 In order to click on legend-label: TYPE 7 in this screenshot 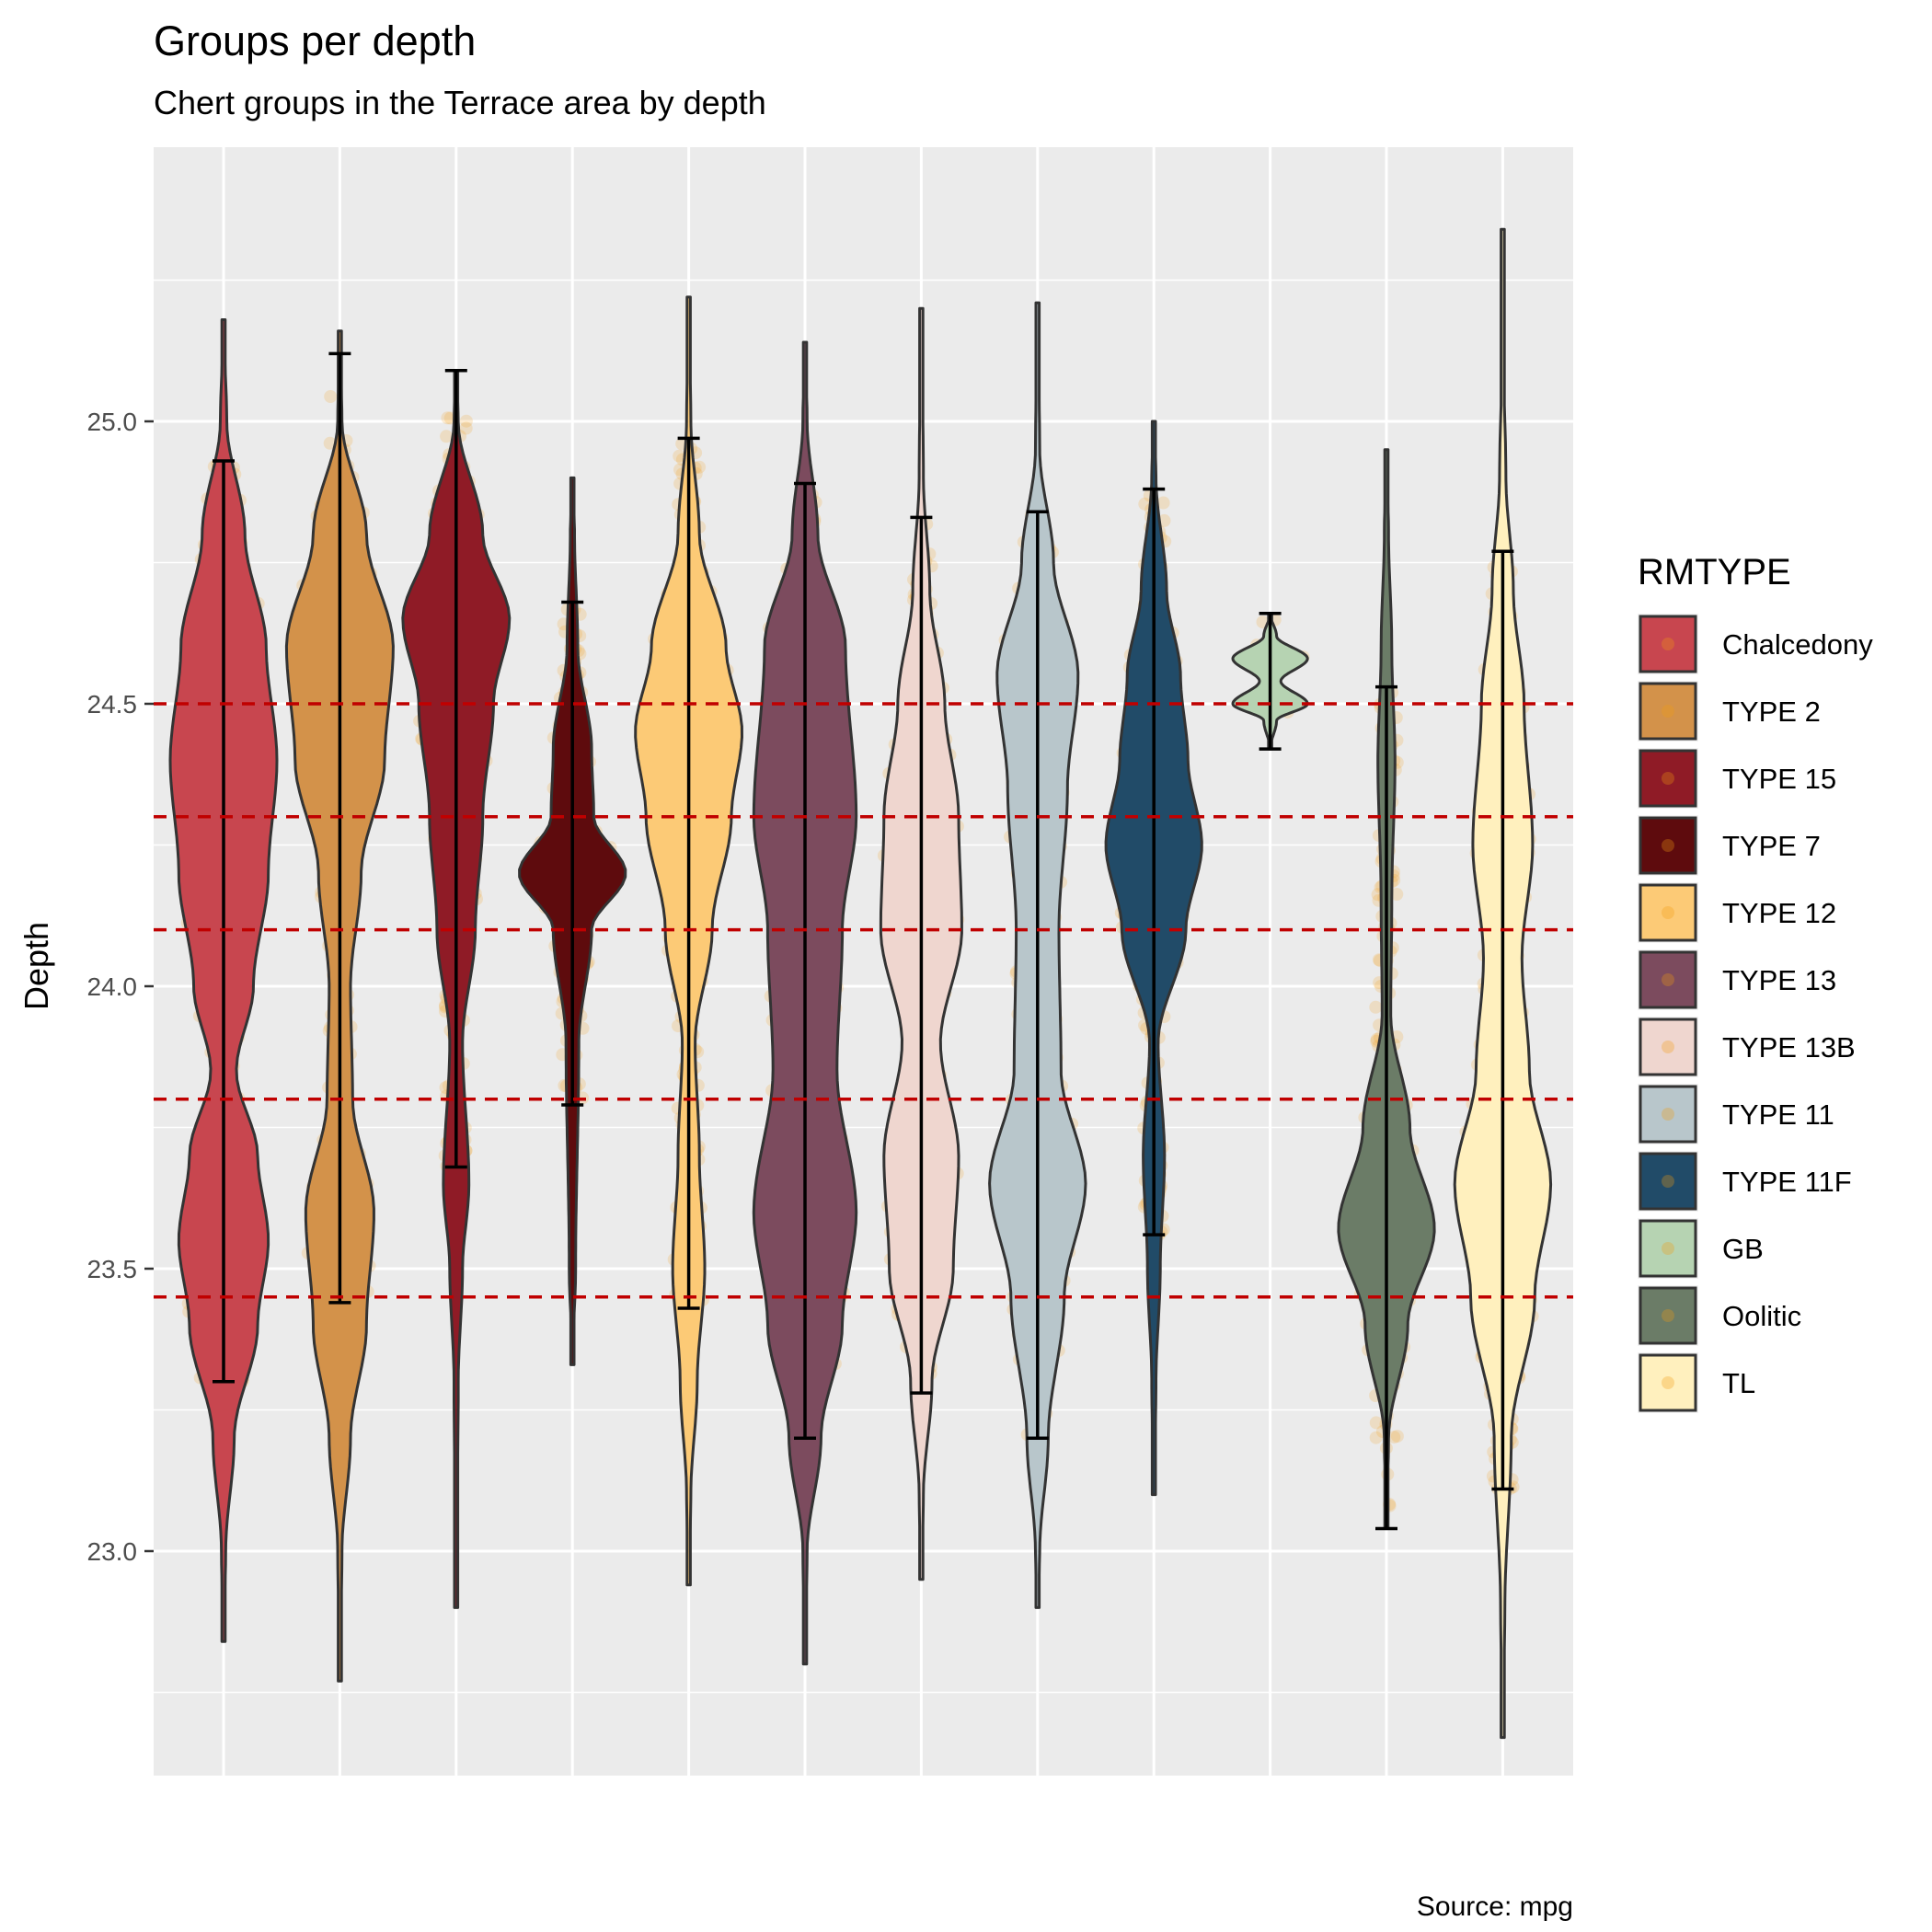, I will do `click(1771, 846)`.